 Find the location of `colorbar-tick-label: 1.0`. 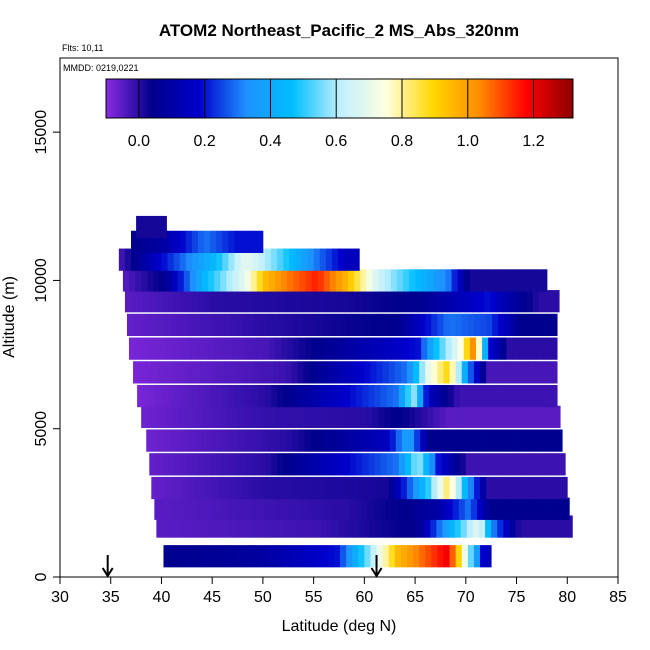

colorbar-tick-label: 1.0 is located at coordinates (468, 141).